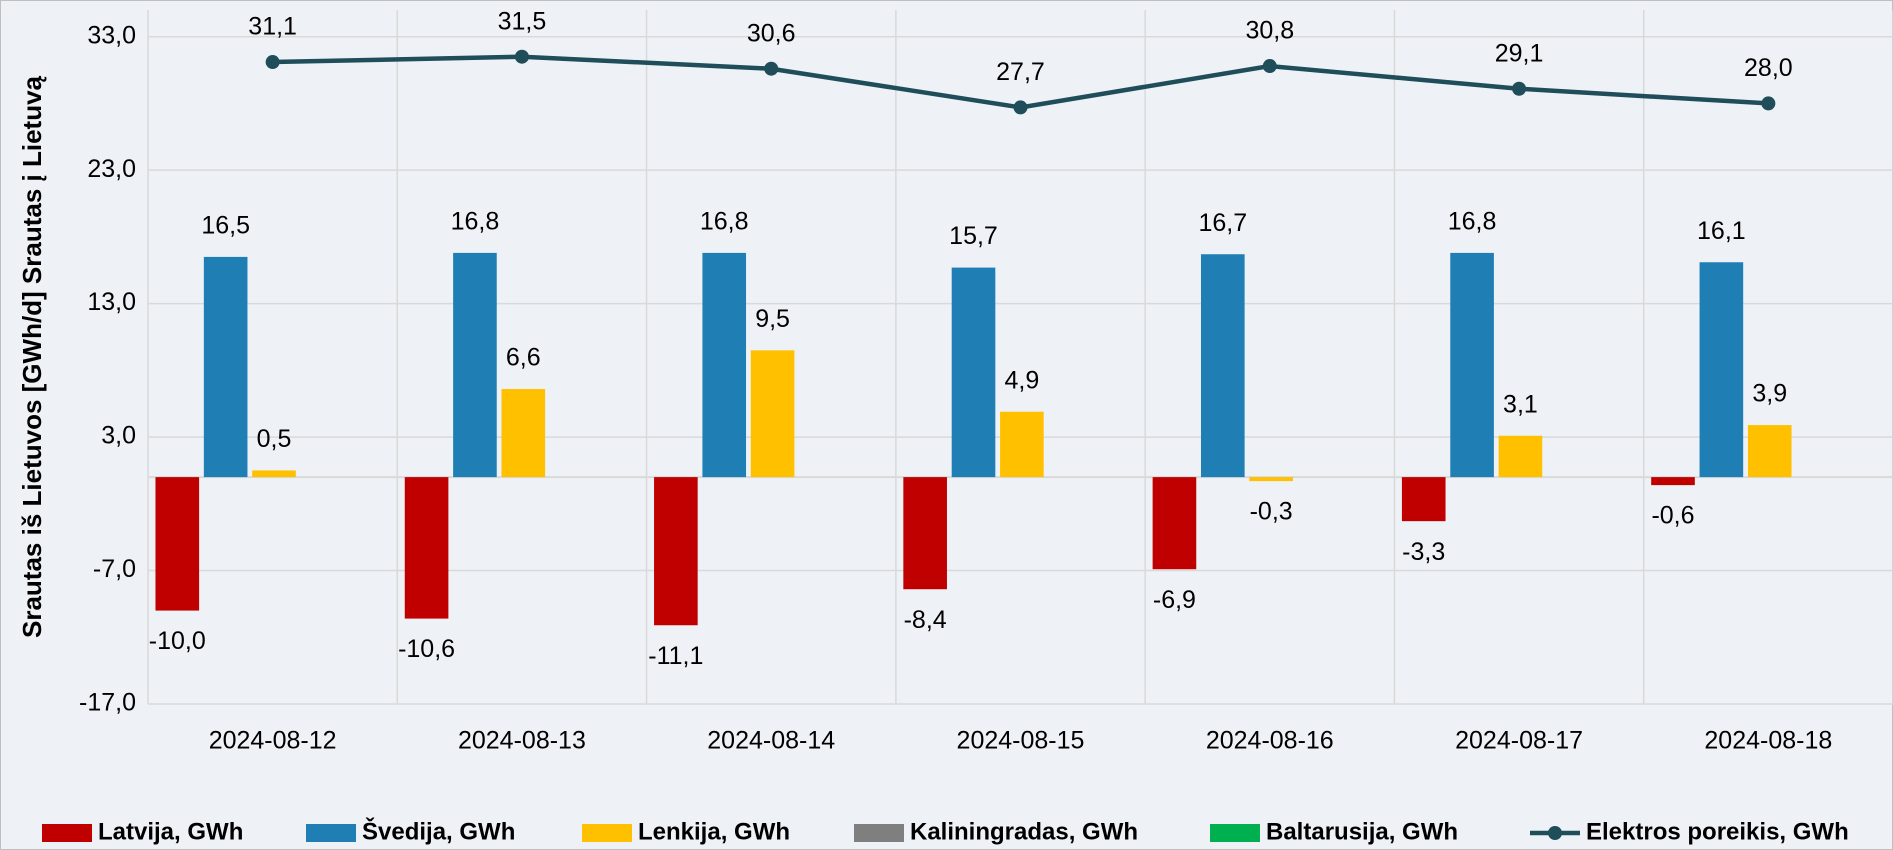  What do you see at coordinates (973, 236) in the screenshot?
I see `data-label: 15,7` at bounding box center [973, 236].